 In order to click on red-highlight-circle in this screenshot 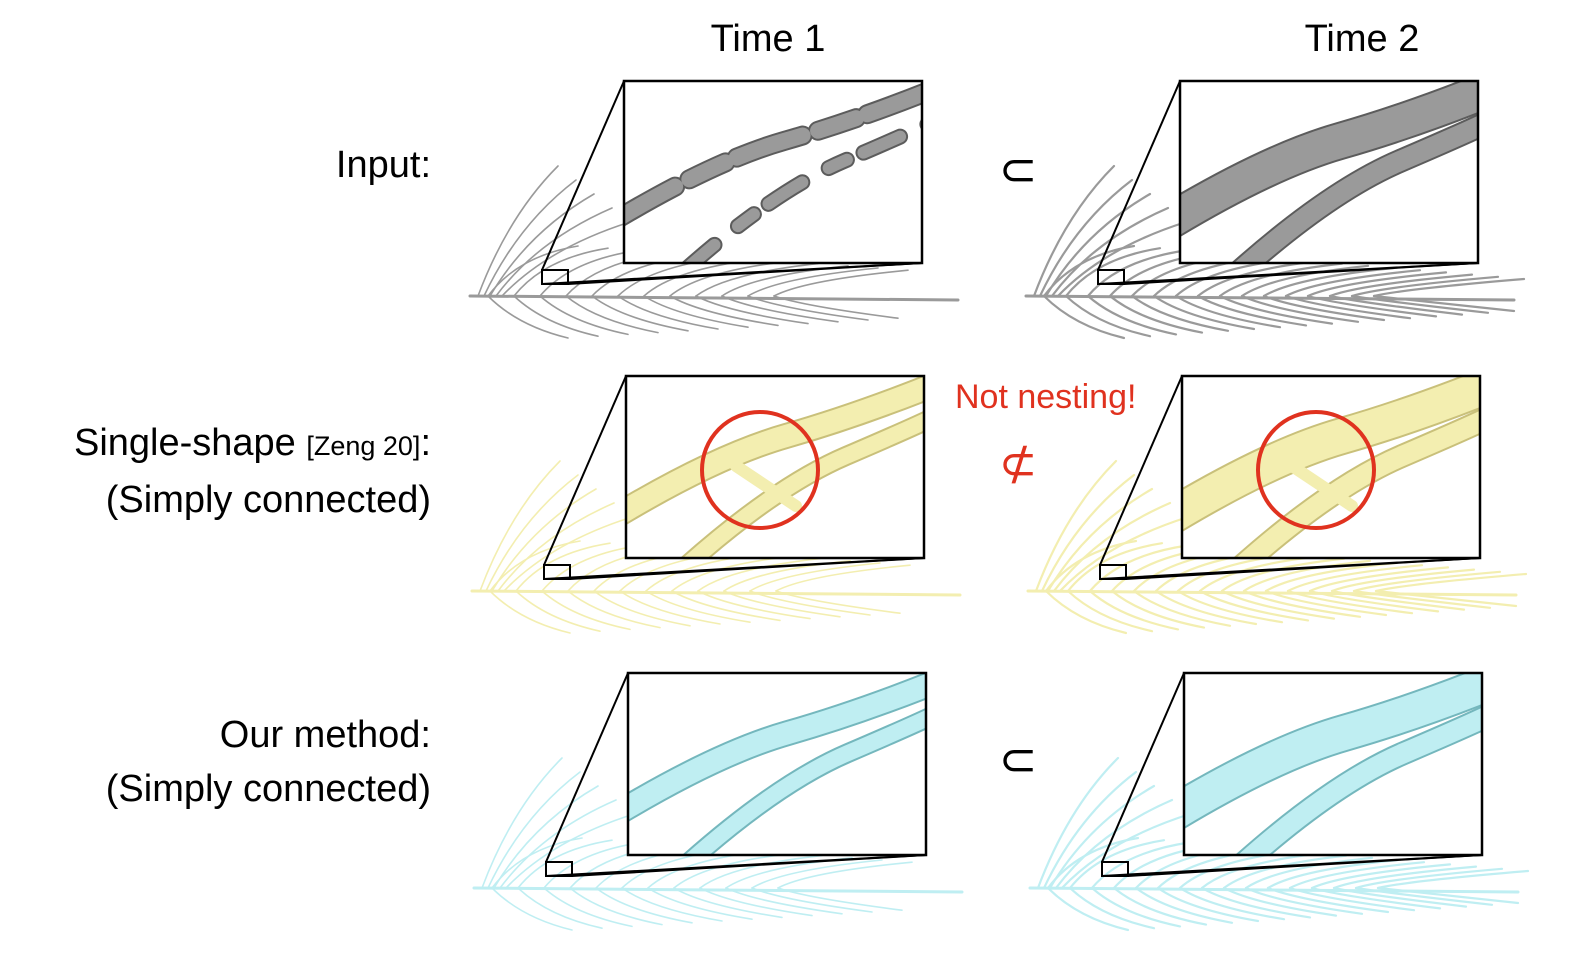, I will do `click(760, 470)`.